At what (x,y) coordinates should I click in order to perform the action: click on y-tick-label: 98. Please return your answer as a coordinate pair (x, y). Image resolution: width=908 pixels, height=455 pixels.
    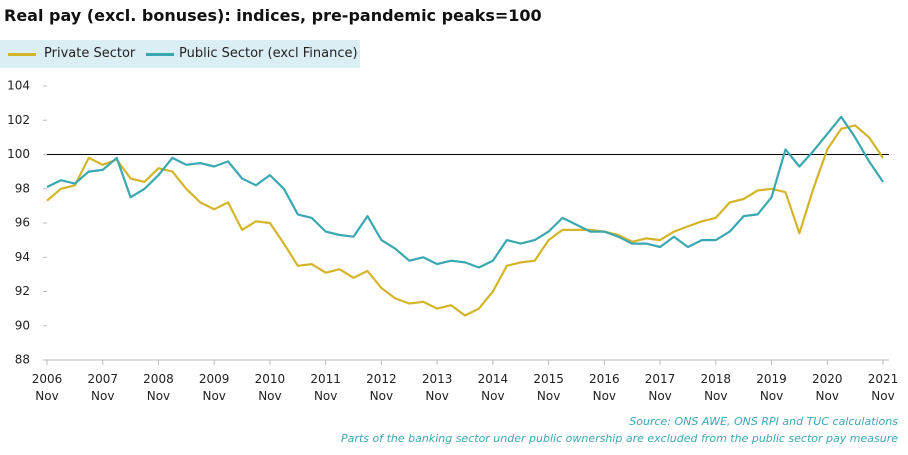
    Looking at the image, I should click on (22, 188).